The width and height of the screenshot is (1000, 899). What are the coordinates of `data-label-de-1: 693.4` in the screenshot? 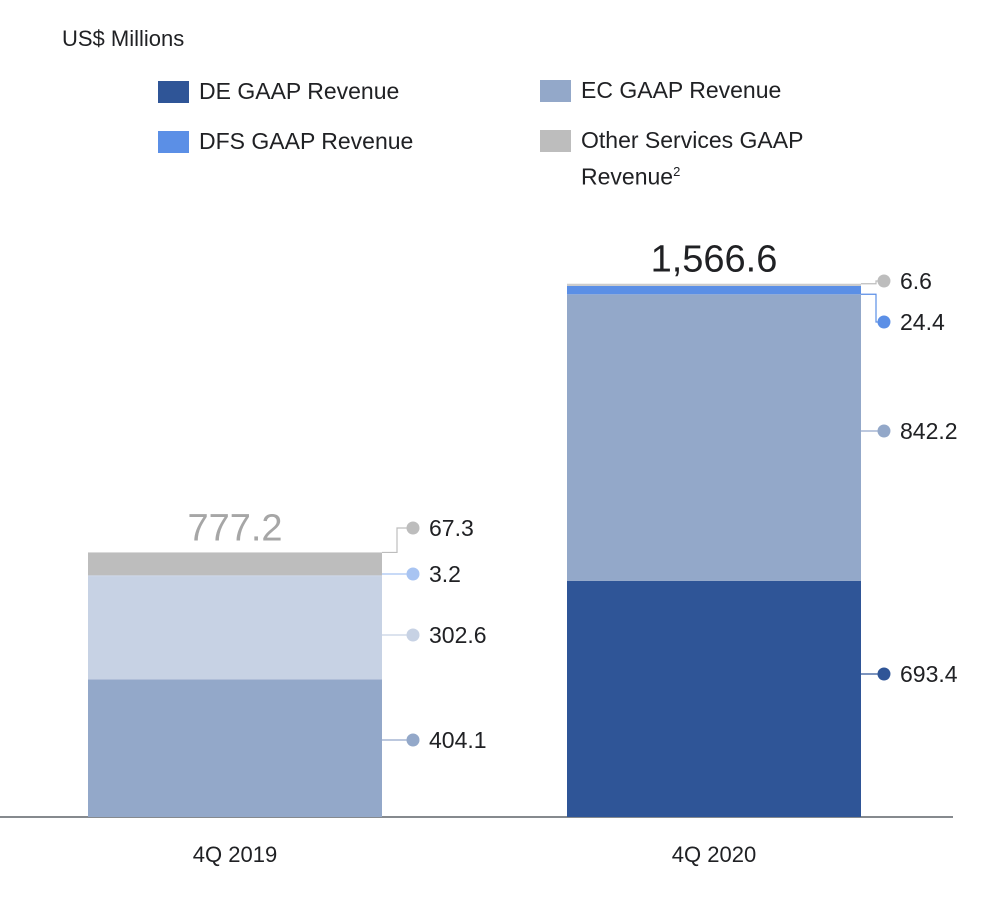 It's located at (929, 674).